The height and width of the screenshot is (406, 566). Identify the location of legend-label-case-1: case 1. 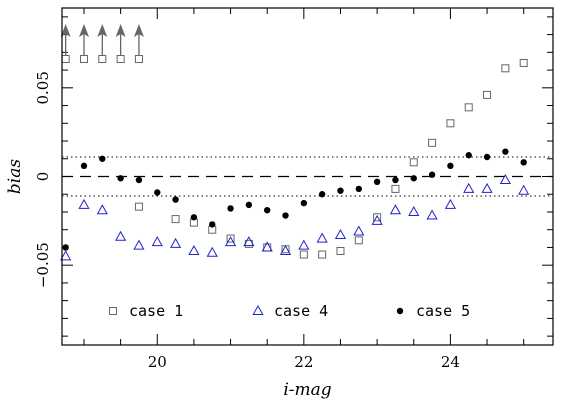
(156, 311).